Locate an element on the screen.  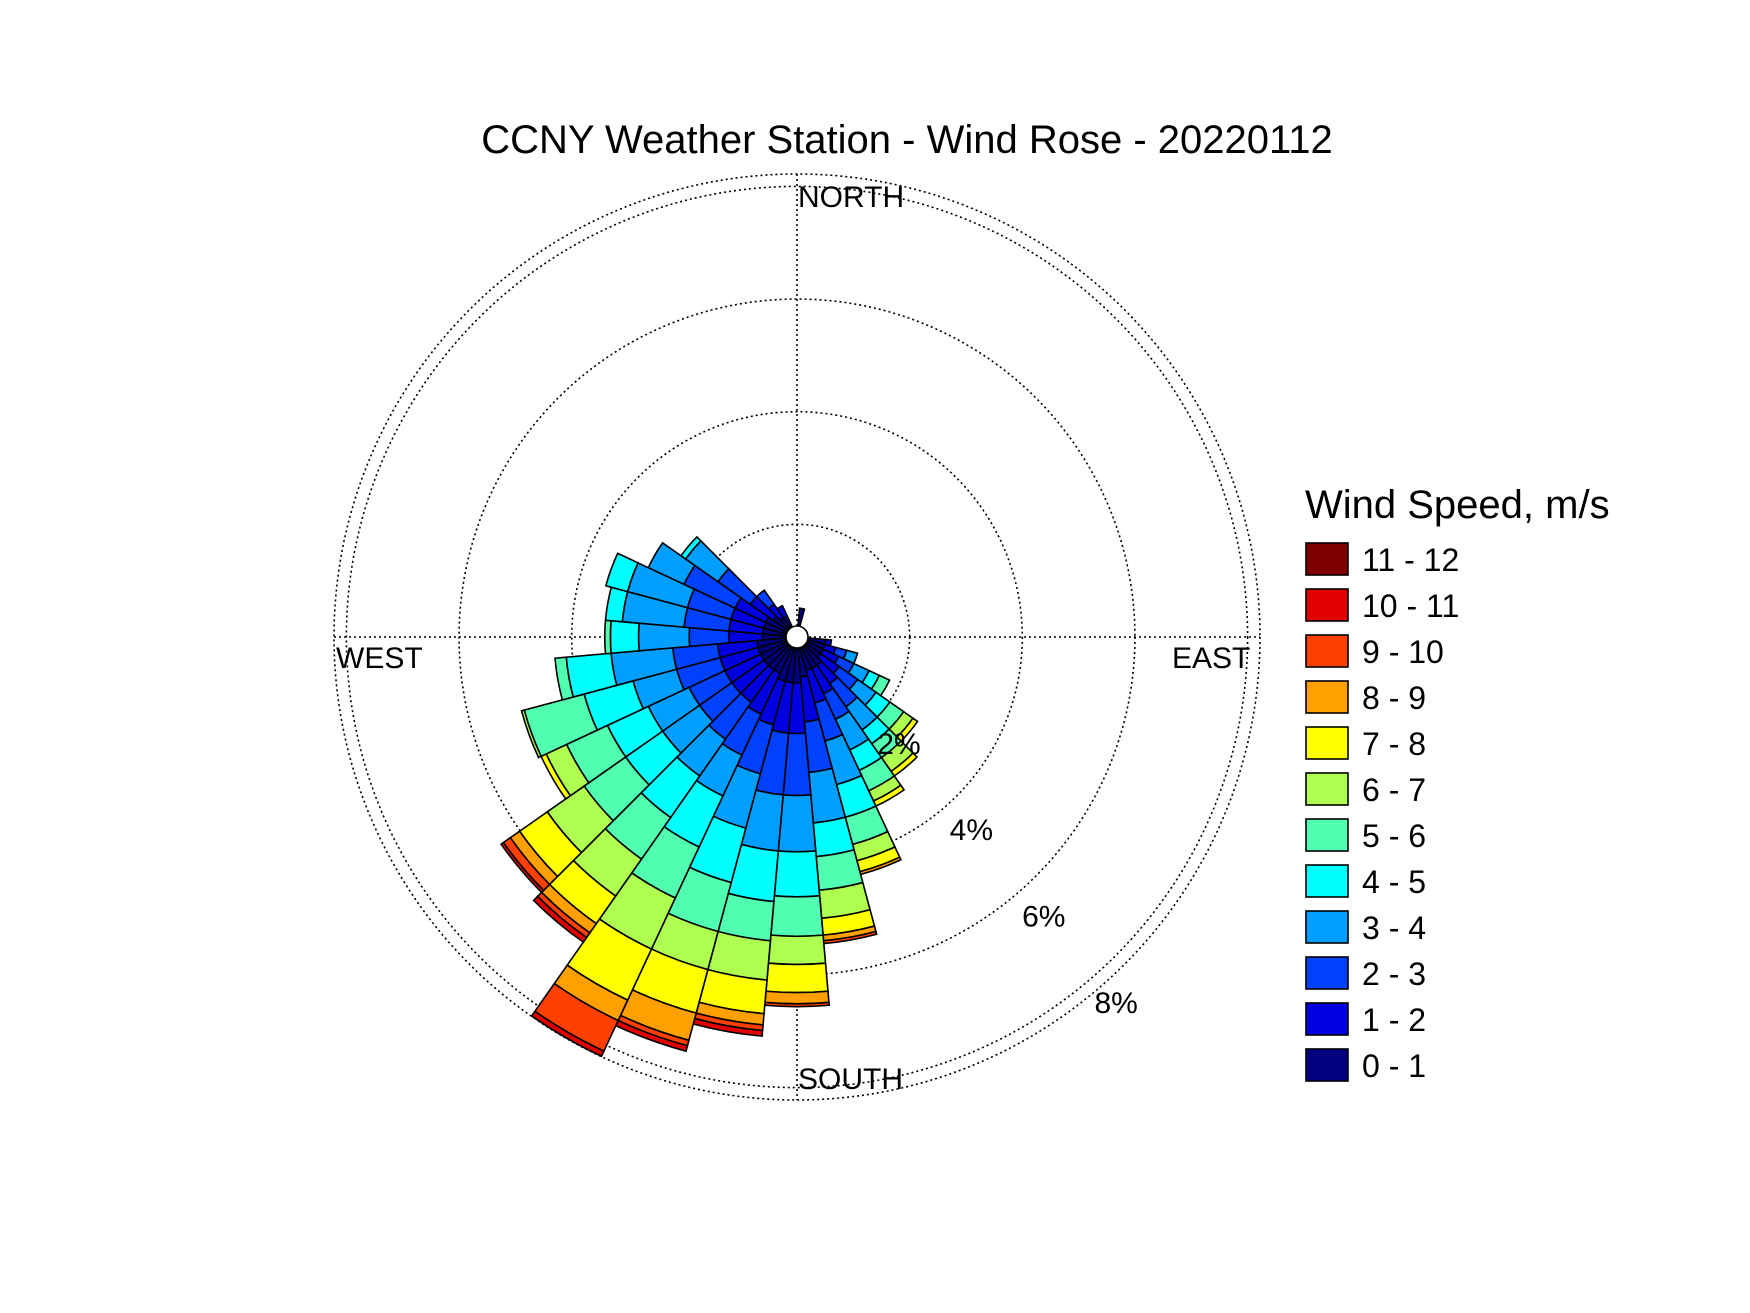
ring-label-4: 4% is located at coordinates (971, 830).